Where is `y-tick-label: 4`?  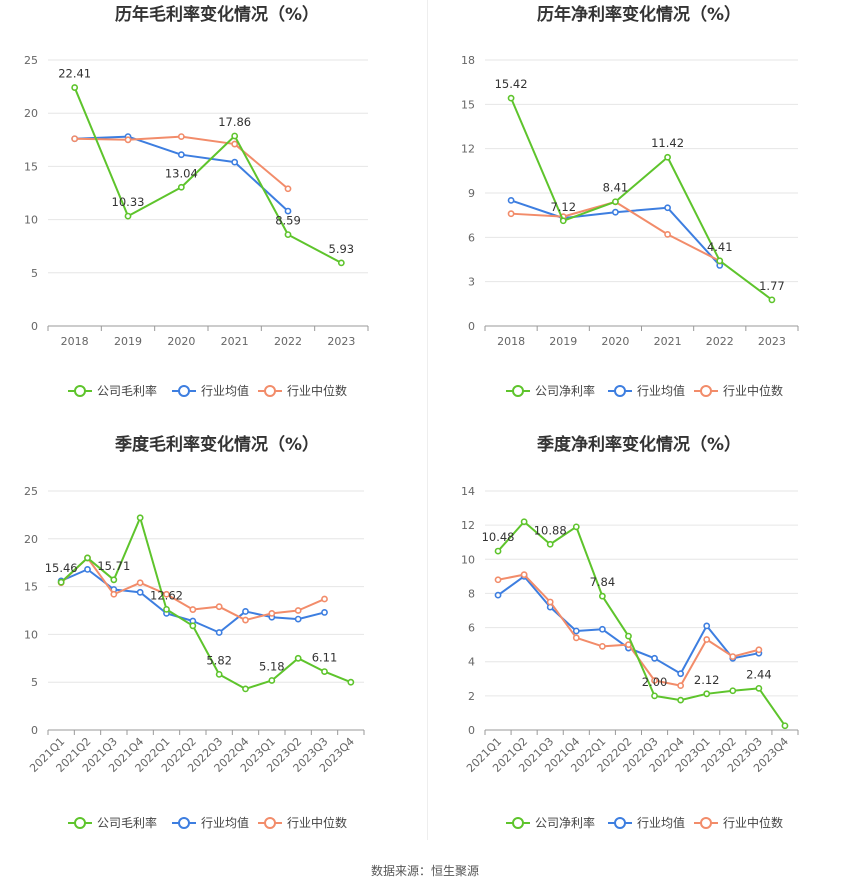 y-tick-label: 4 is located at coordinates (471, 662).